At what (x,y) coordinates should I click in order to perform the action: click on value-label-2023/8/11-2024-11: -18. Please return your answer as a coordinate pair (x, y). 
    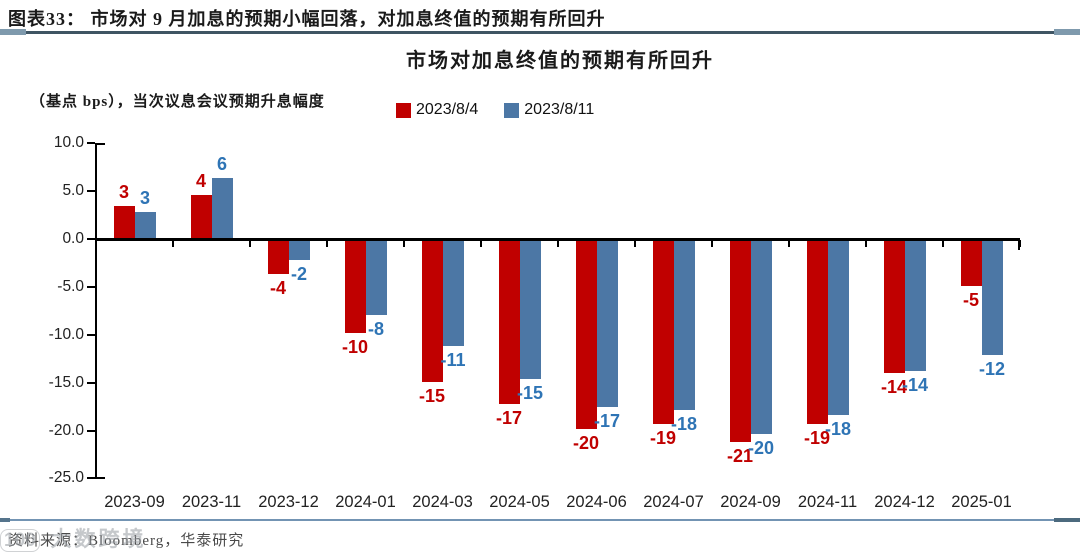
    Looking at the image, I should click on (837, 429).